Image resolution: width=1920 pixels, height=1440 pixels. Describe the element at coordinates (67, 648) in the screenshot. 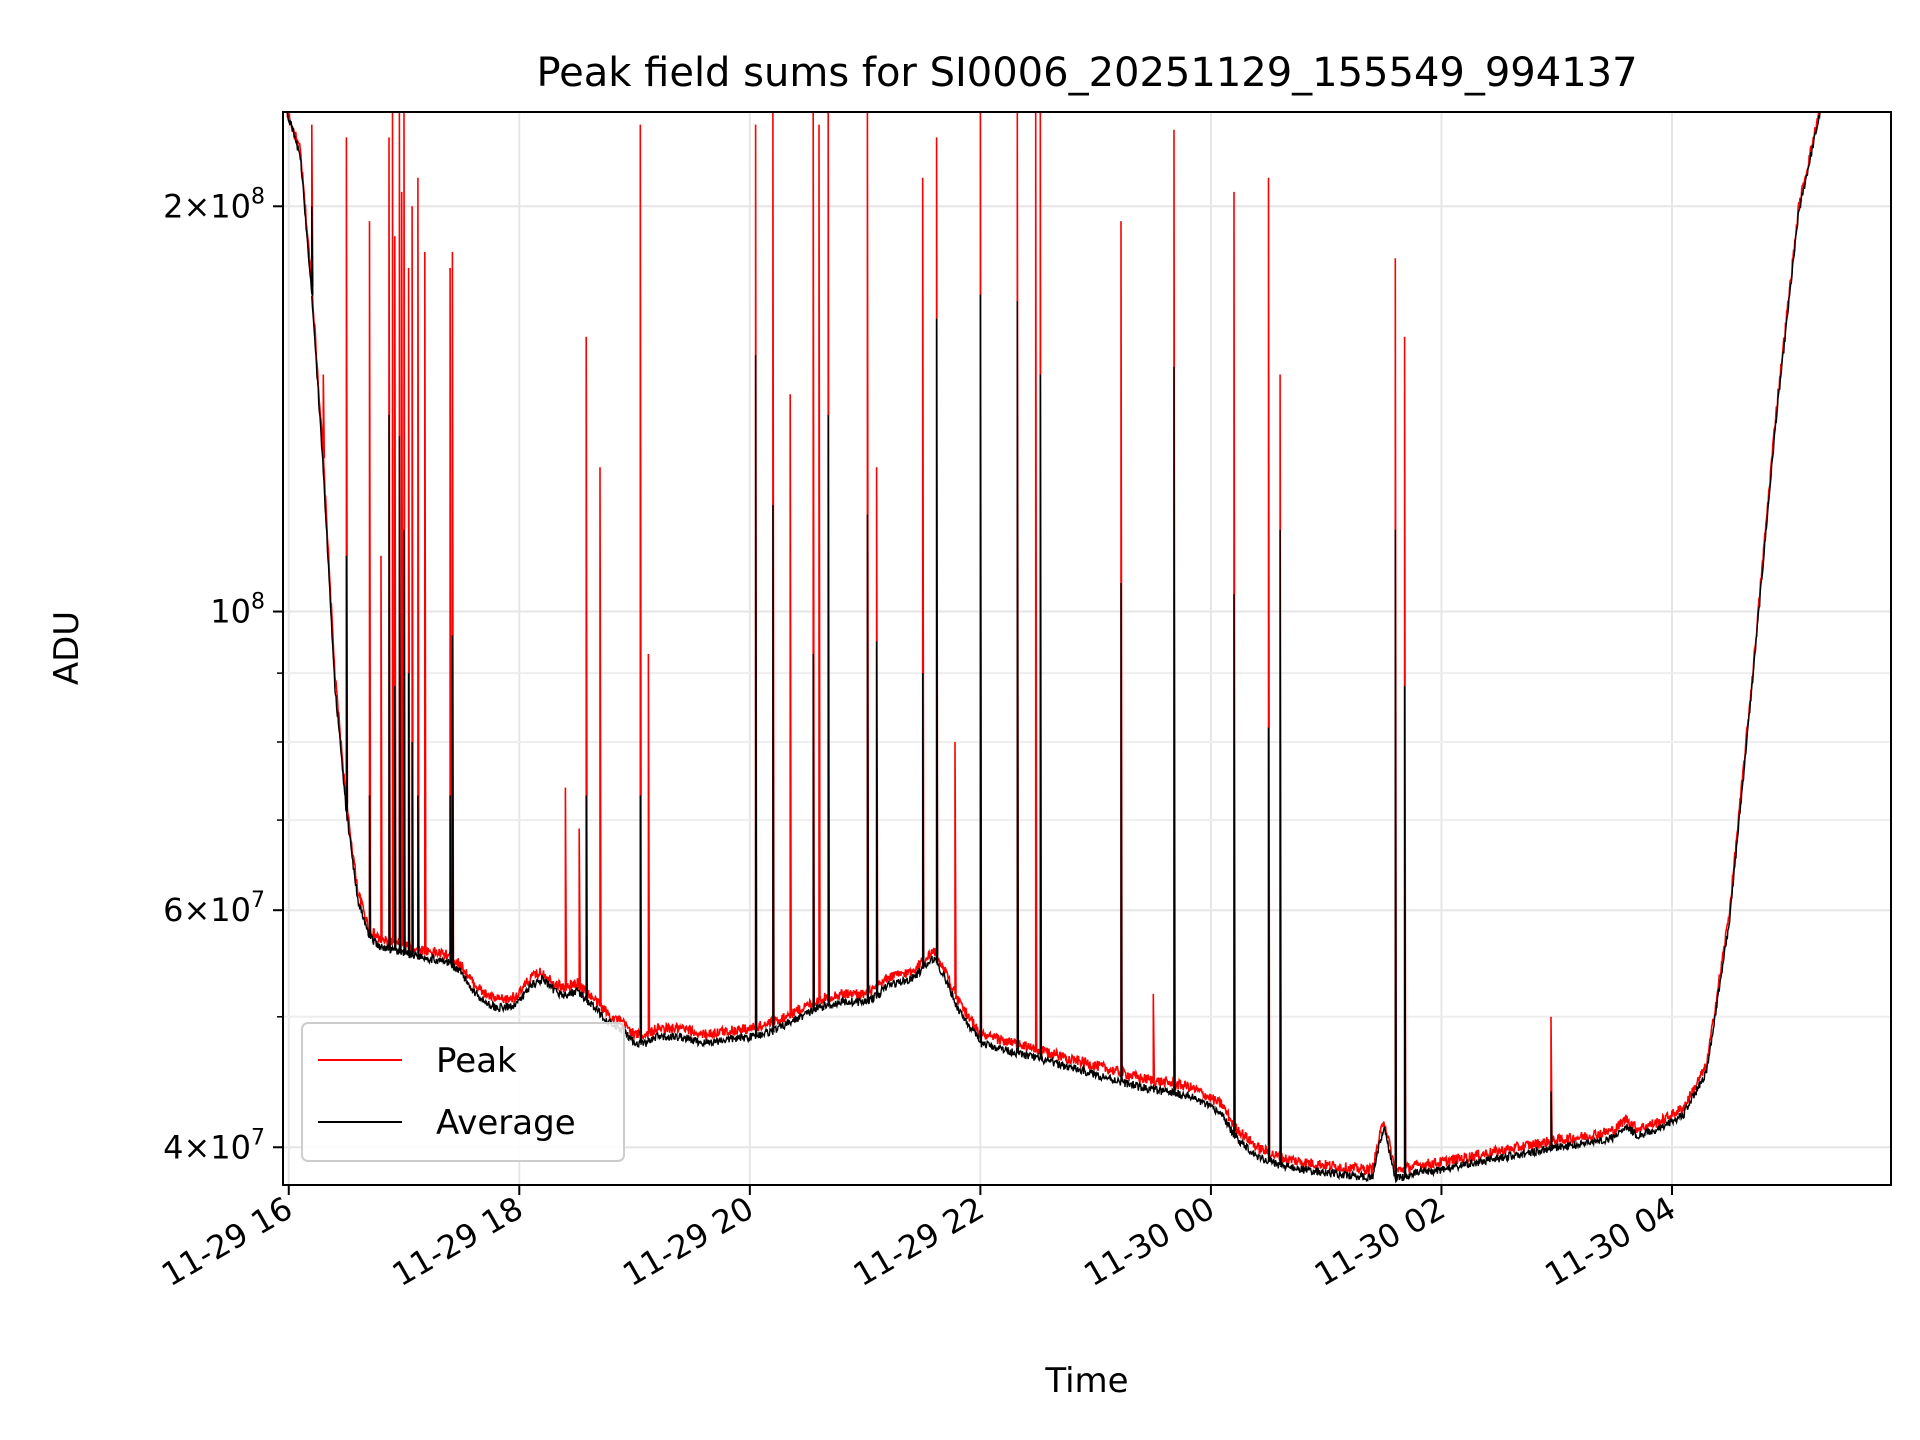

I see `y-axis-label: ADU` at that location.